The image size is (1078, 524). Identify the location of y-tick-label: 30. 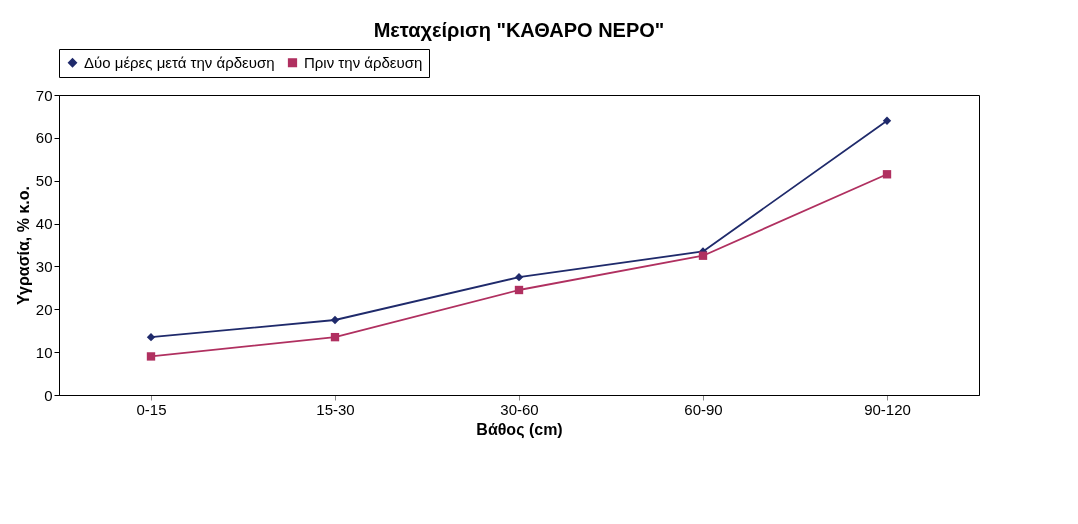
(44, 266).